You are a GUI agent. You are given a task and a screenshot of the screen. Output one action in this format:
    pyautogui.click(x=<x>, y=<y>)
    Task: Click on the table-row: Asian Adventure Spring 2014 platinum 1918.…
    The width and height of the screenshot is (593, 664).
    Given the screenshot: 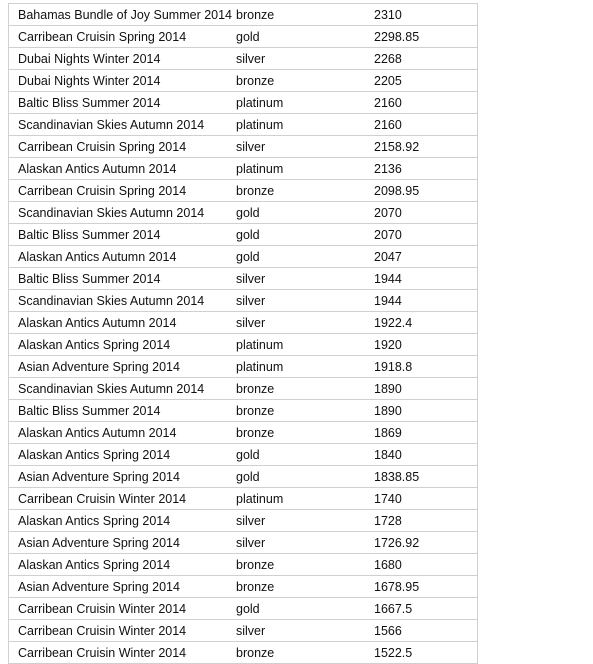 What is the action you would take?
    pyautogui.click(x=243, y=367)
    